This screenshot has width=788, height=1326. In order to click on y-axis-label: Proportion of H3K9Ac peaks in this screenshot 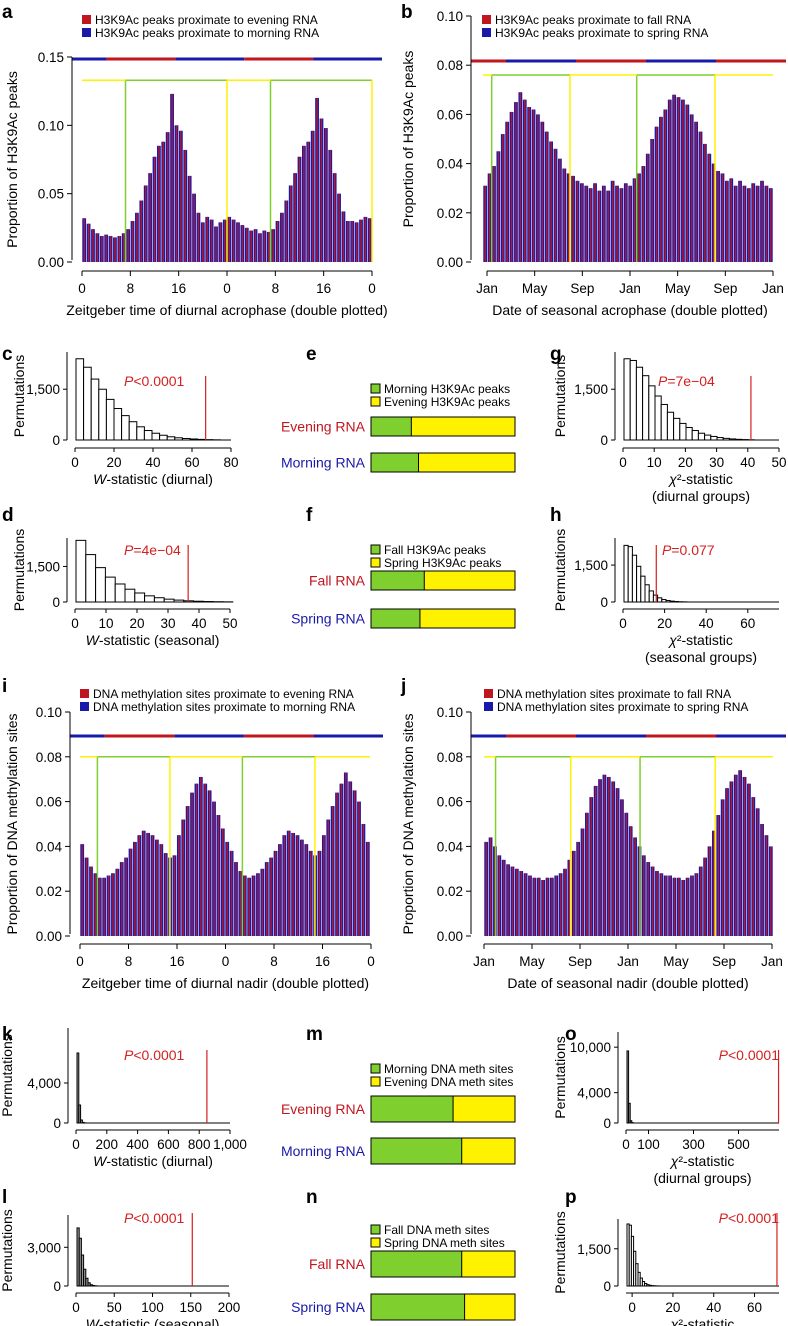, I will do `click(12, 159)`.